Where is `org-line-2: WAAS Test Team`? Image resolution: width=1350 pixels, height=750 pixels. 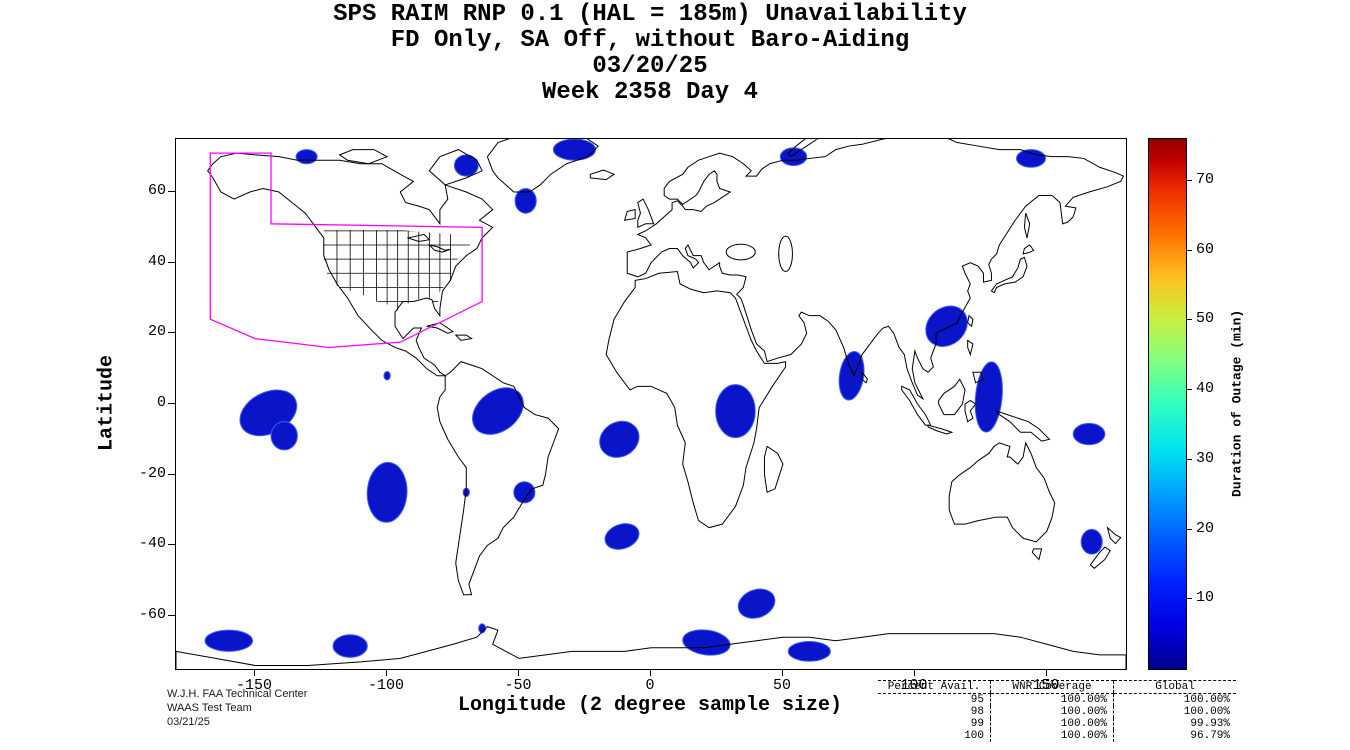
org-line-2: WAAS Test Team is located at coordinates (209, 708).